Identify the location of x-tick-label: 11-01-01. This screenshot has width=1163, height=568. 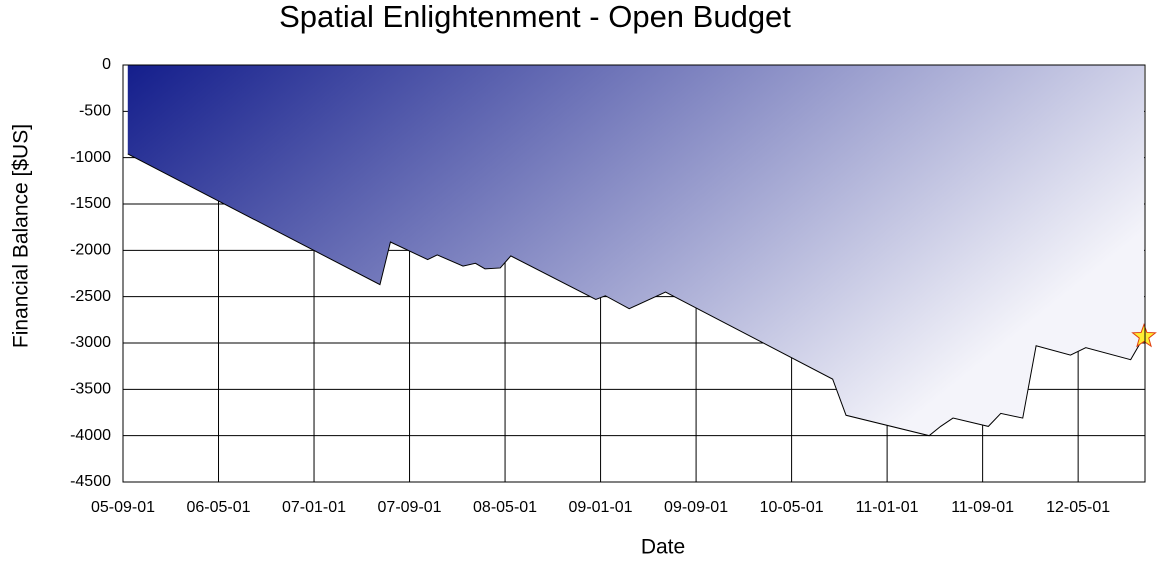
(887, 507).